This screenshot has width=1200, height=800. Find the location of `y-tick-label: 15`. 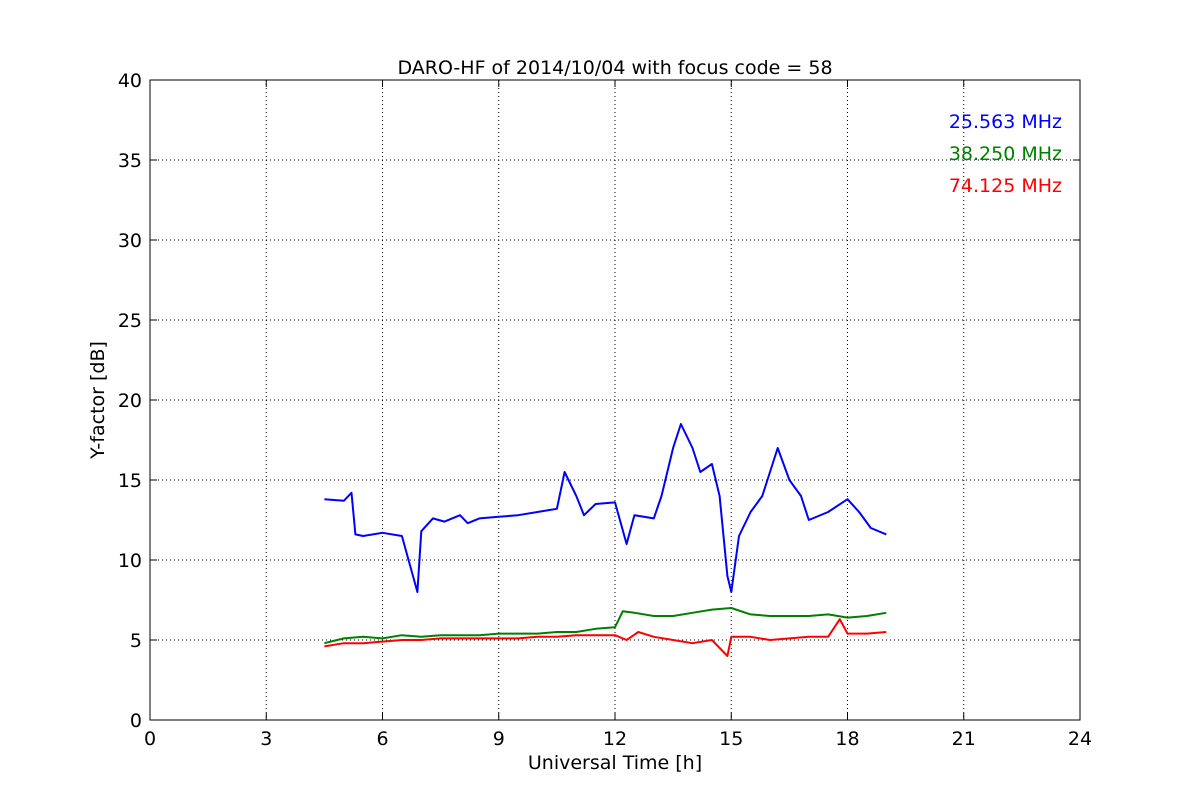

y-tick-label: 15 is located at coordinates (130, 481).